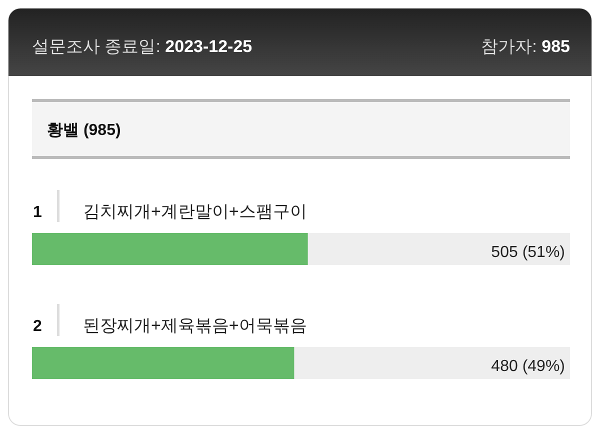 The width and height of the screenshot is (600, 434). What do you see at coordinates (525, 46) in the screenshot?
I see `text: 참가자: 985` at bounding box center [525, 46].